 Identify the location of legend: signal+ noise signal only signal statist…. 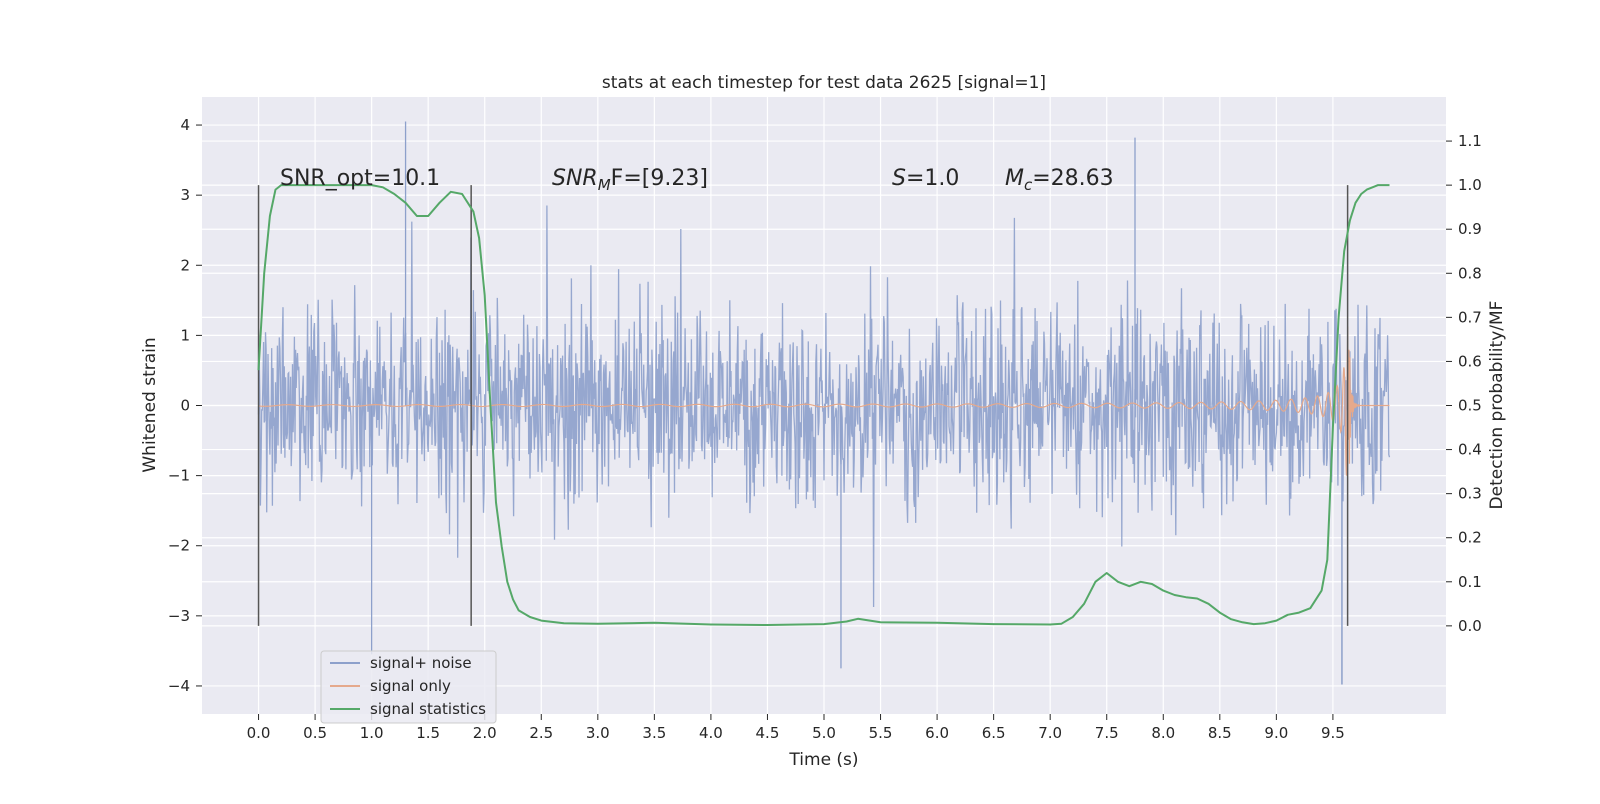
(408, 687).